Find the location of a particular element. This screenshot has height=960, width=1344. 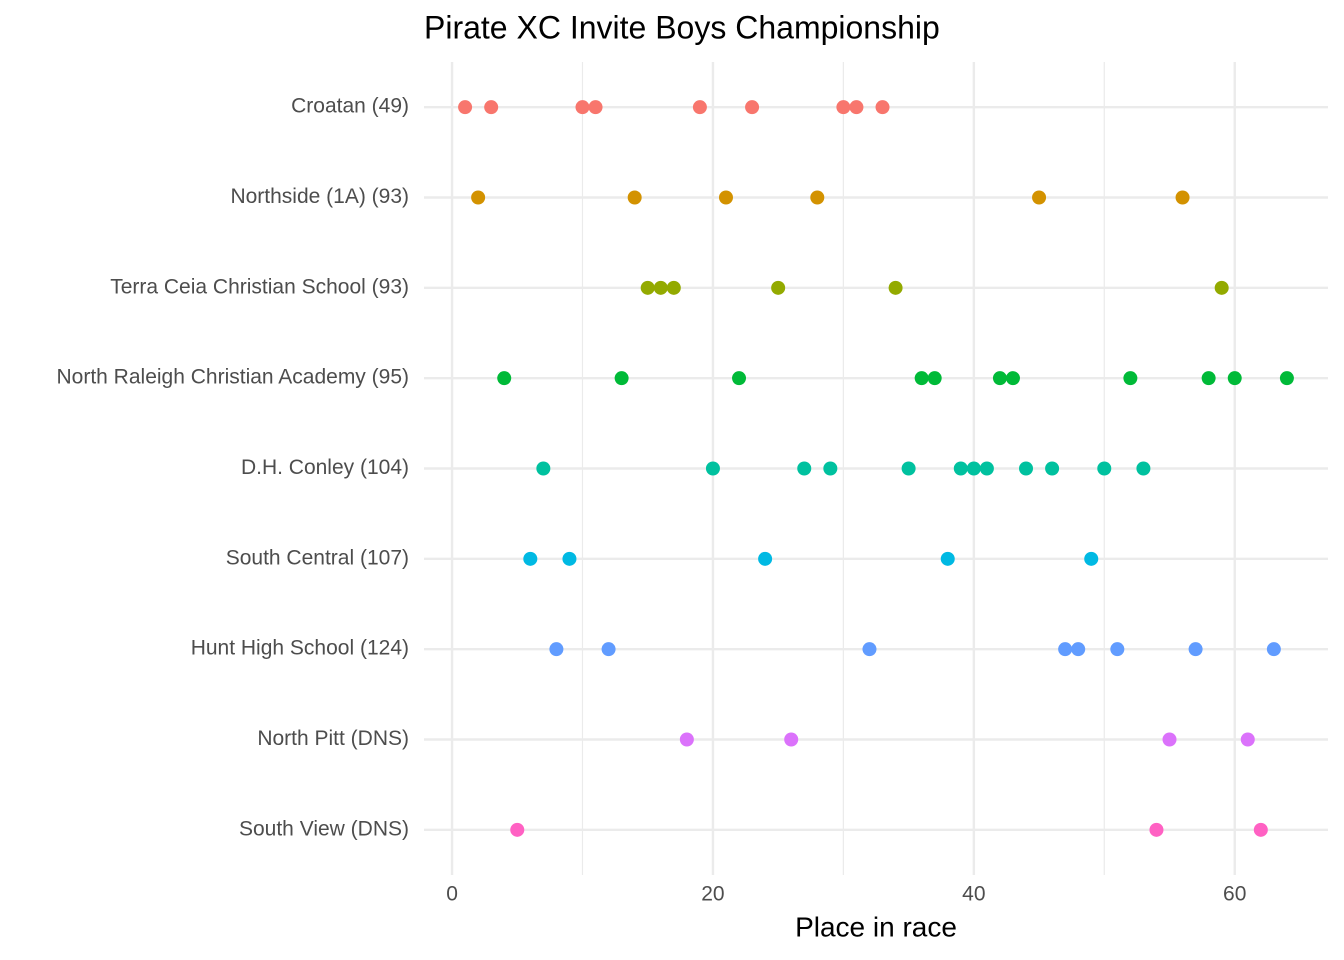

y-tick-label: Terra Ceia Christian School (93) is located at coordinates (259, 286).